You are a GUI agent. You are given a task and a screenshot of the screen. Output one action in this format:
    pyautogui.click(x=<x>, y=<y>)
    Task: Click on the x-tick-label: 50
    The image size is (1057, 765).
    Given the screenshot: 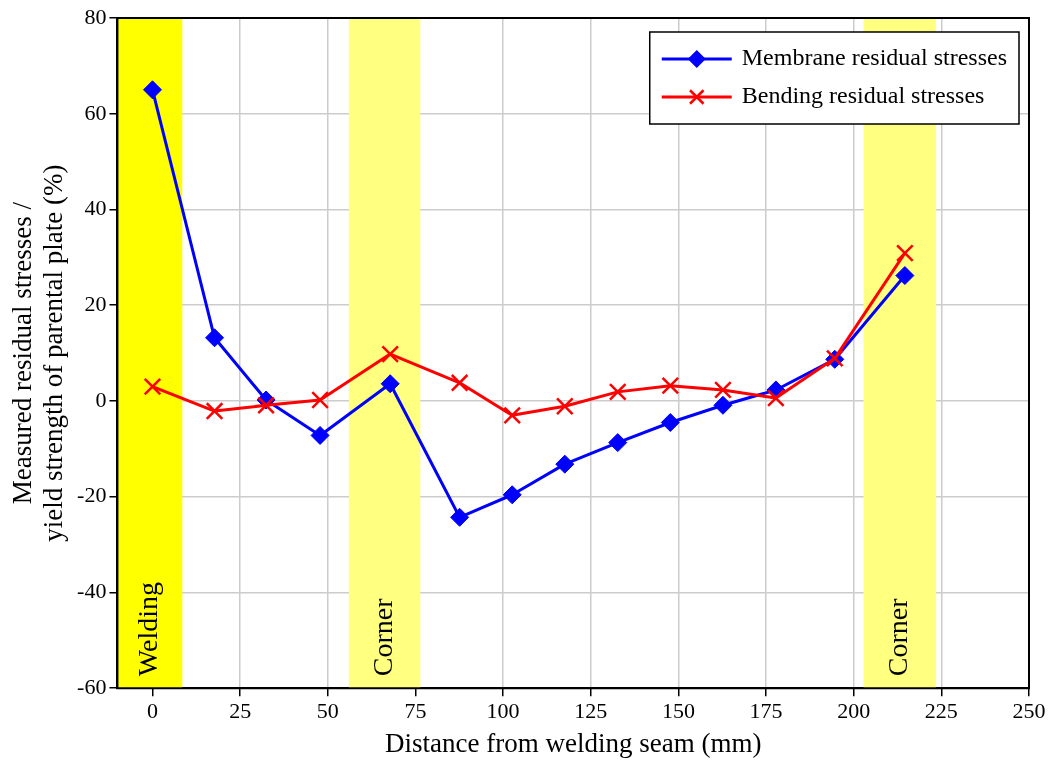 What is the action you would take?
    pyautogui.click(x=327, y=711)
    